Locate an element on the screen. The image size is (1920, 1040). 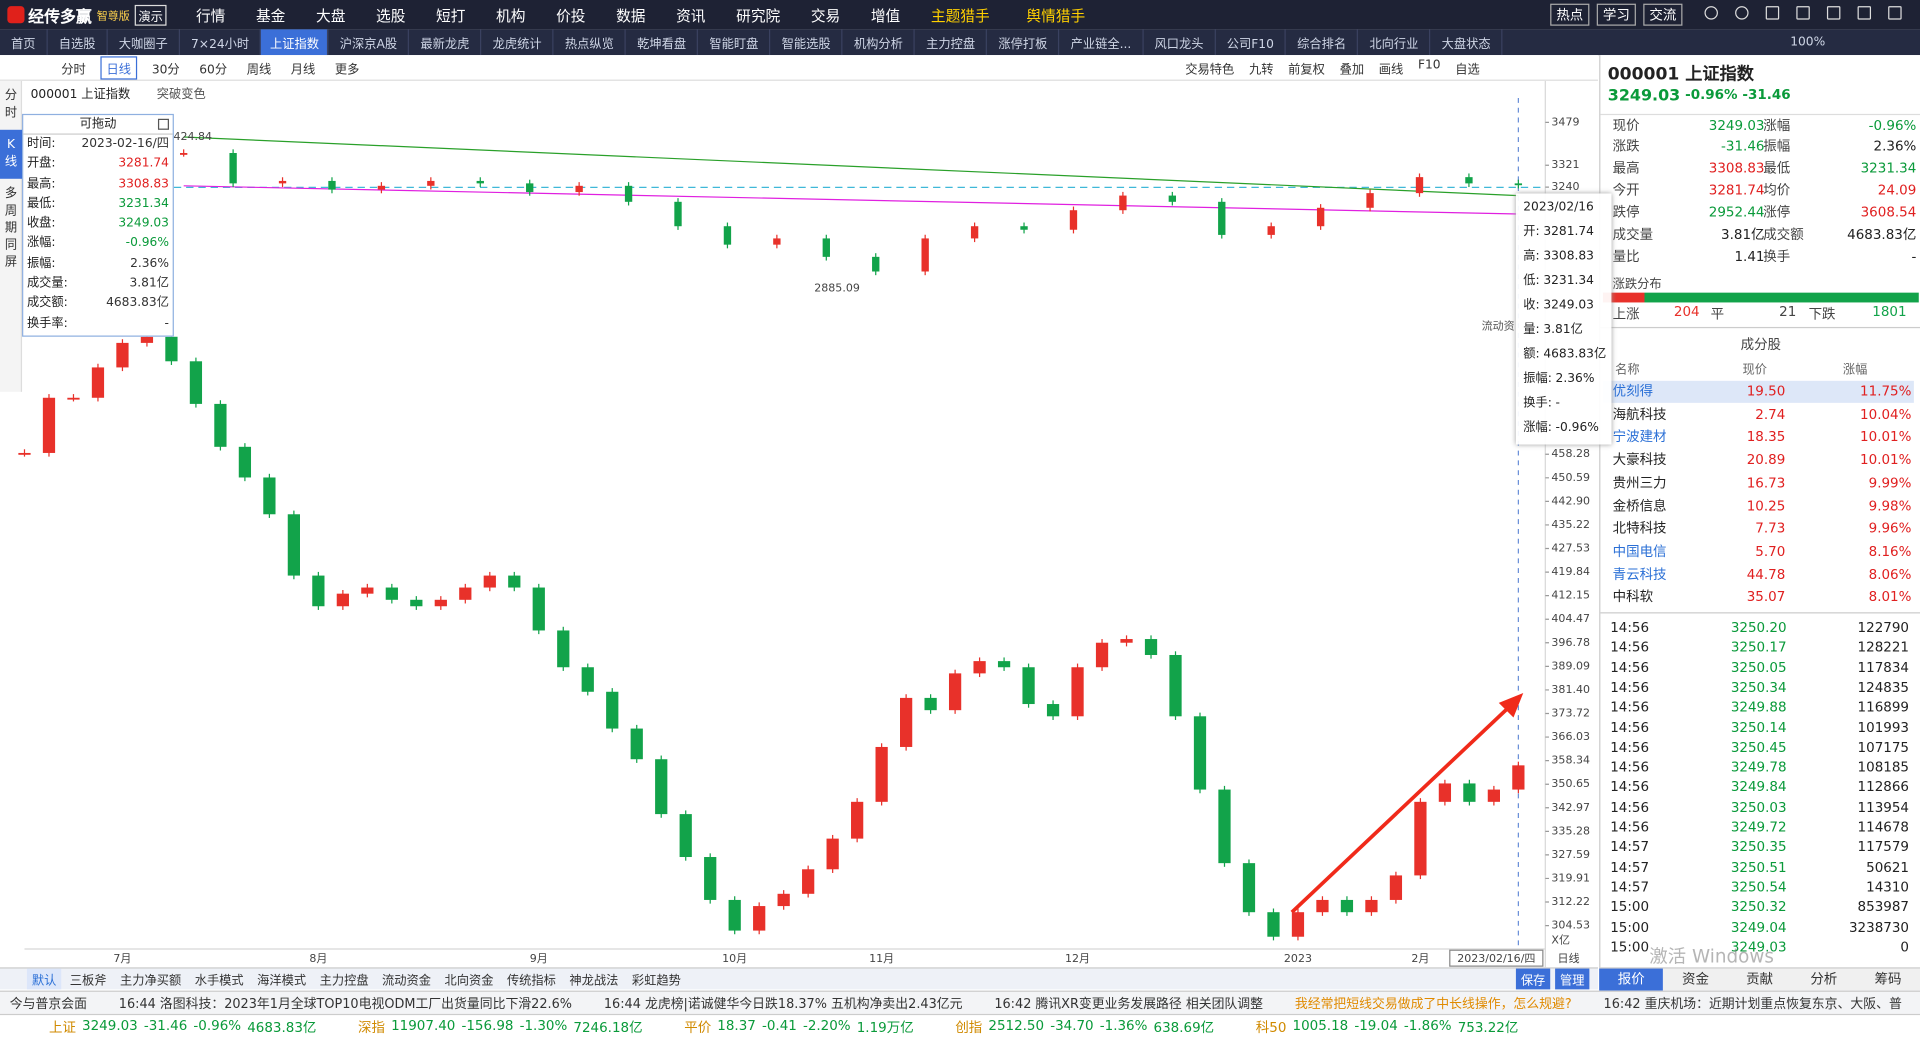
period-button: 60分 is located at coordinates (213, 70).